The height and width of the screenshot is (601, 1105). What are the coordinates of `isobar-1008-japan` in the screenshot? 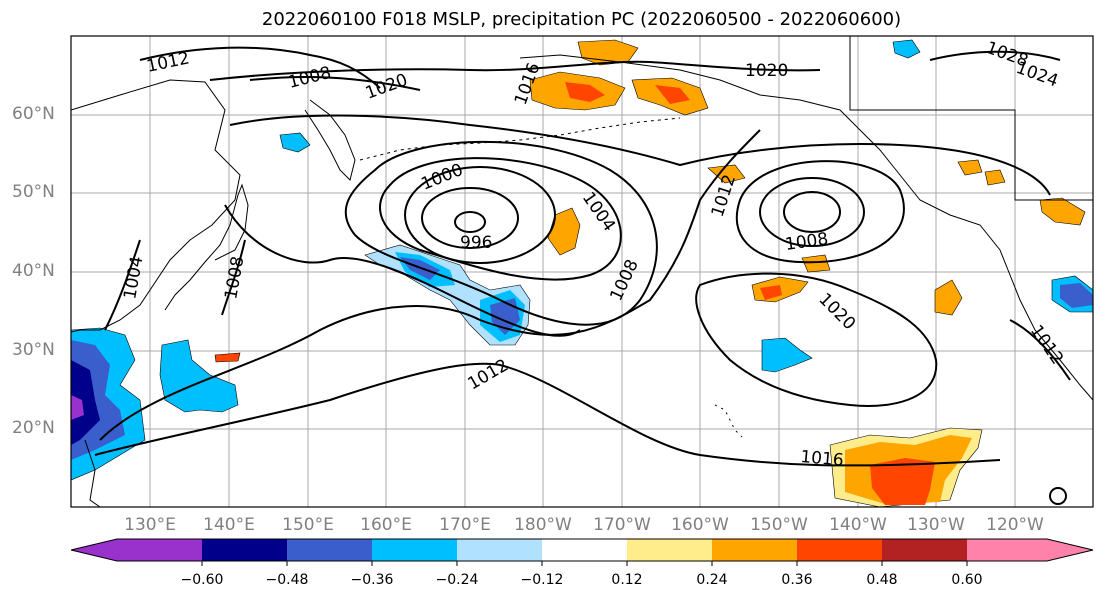 It's located at (233, 277).